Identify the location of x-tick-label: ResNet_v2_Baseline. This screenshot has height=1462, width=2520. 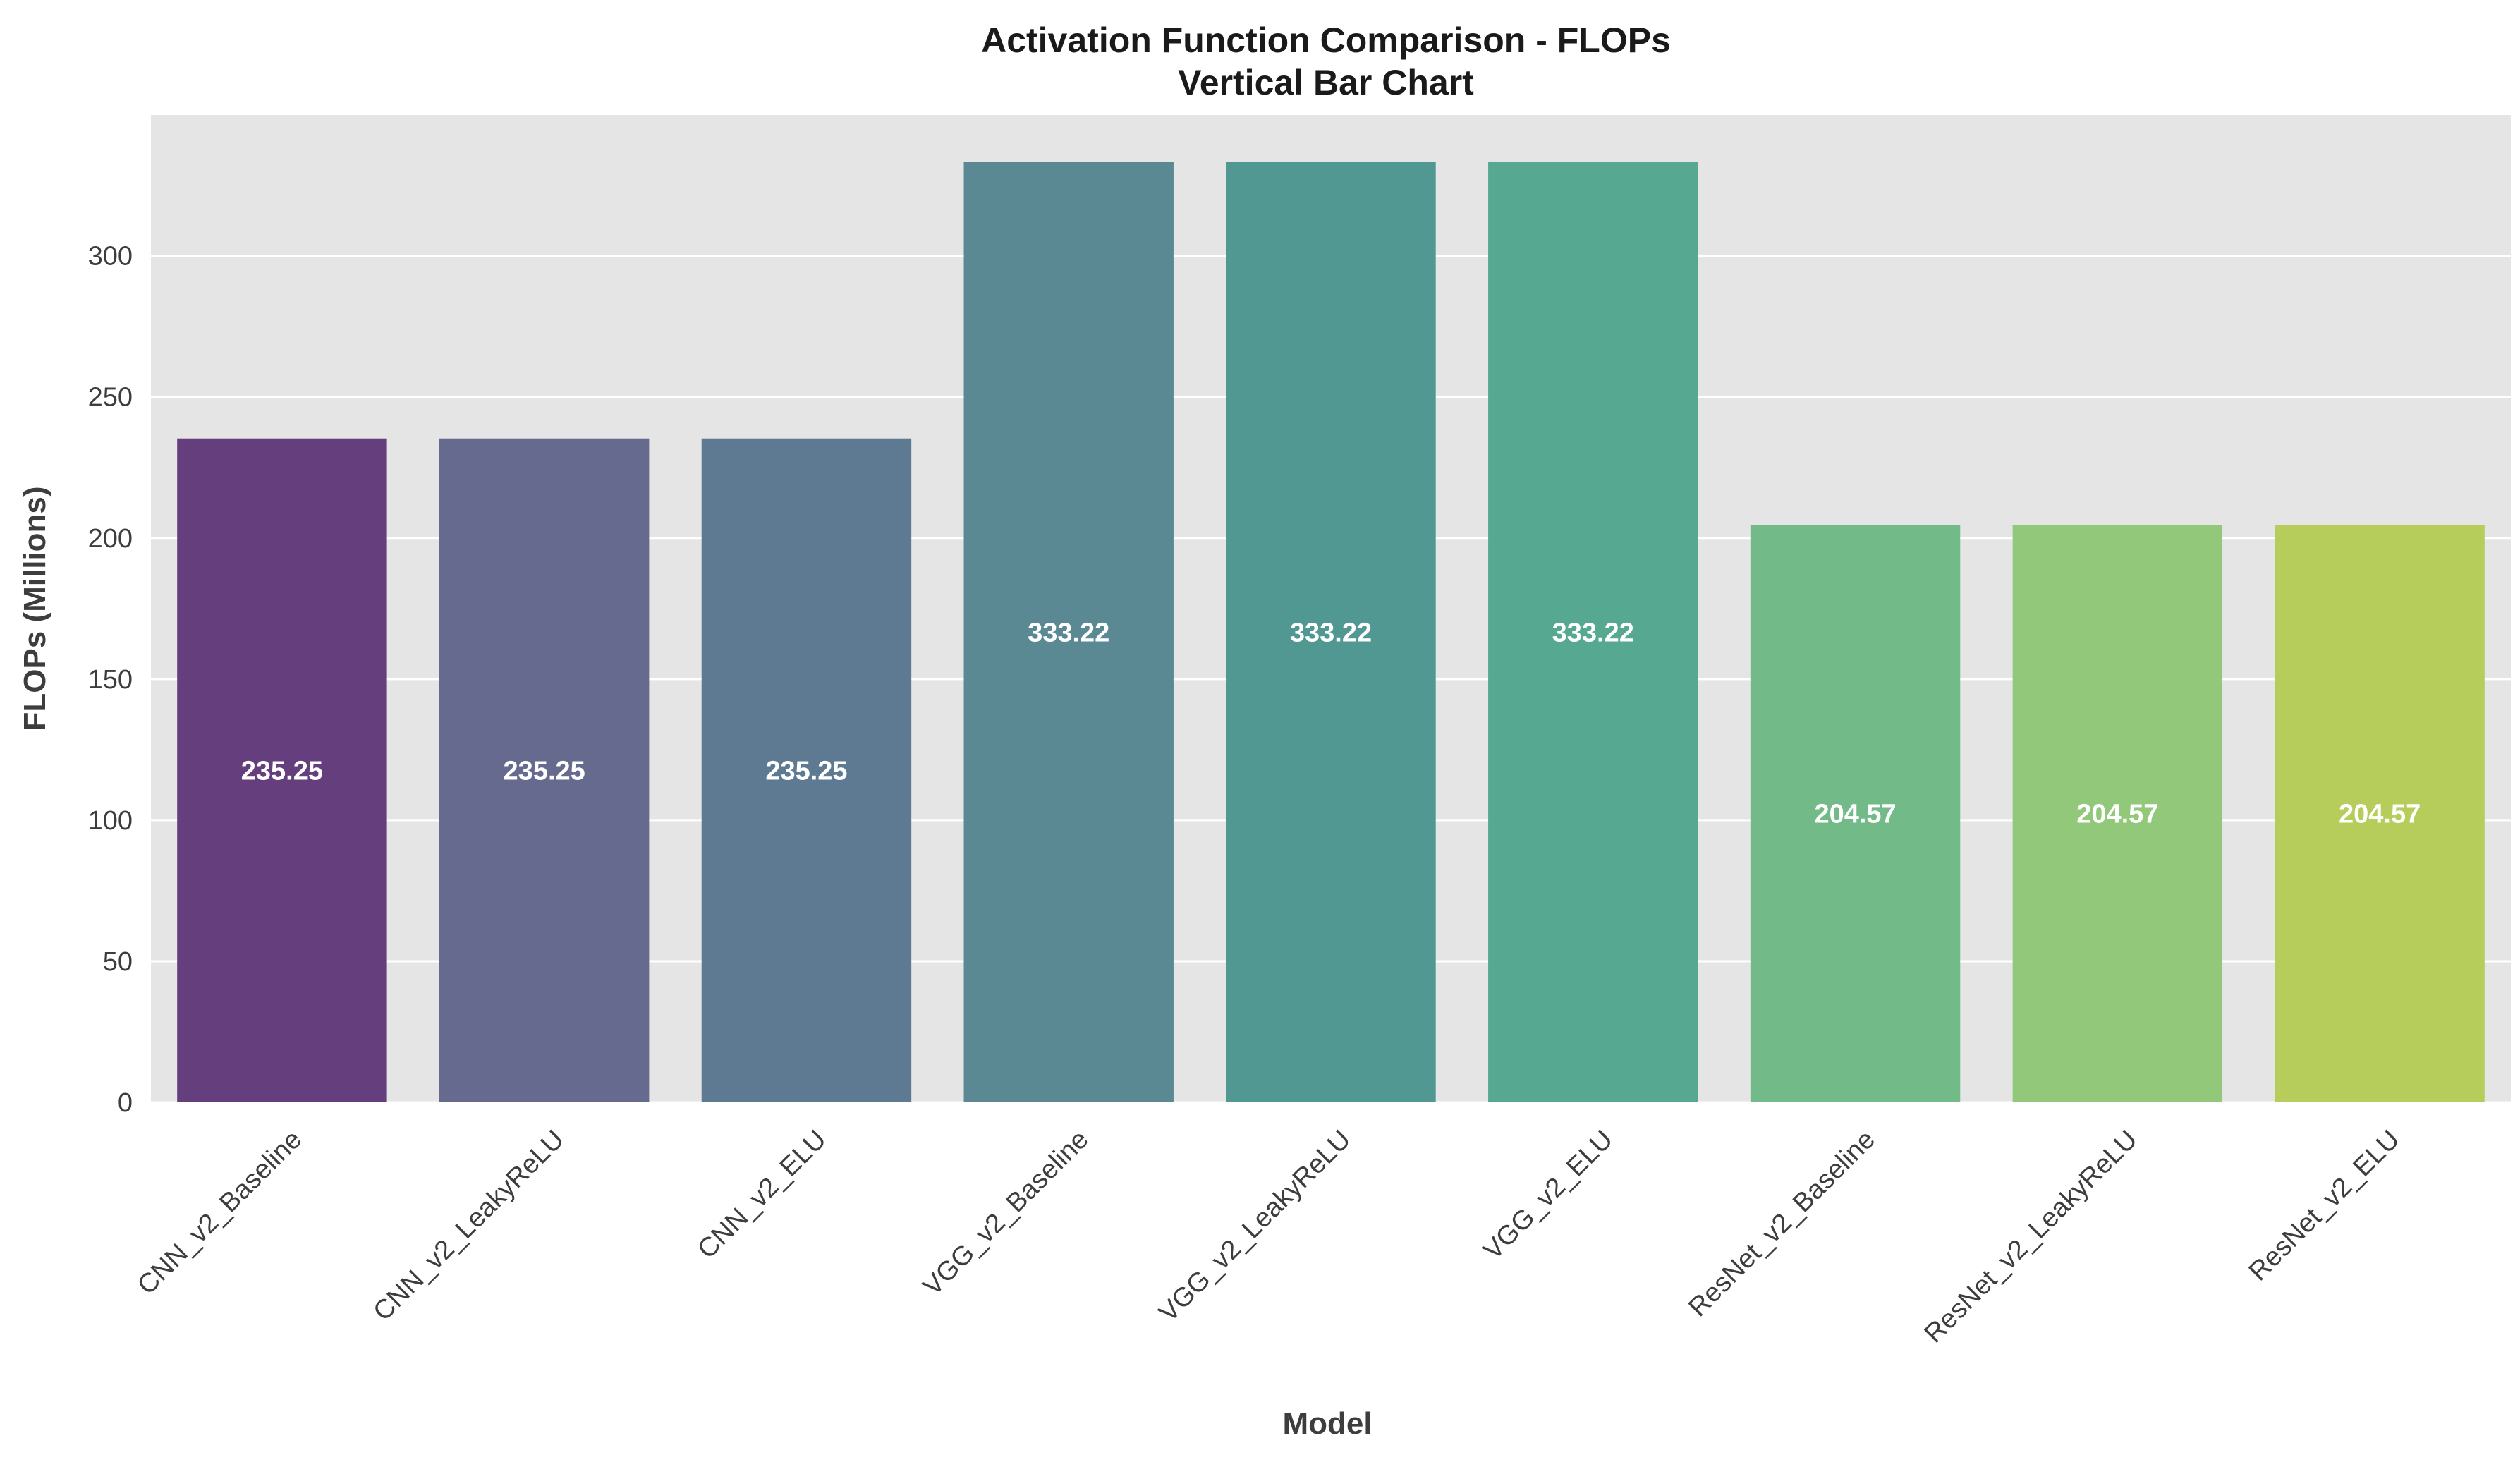
(1782, 1224).